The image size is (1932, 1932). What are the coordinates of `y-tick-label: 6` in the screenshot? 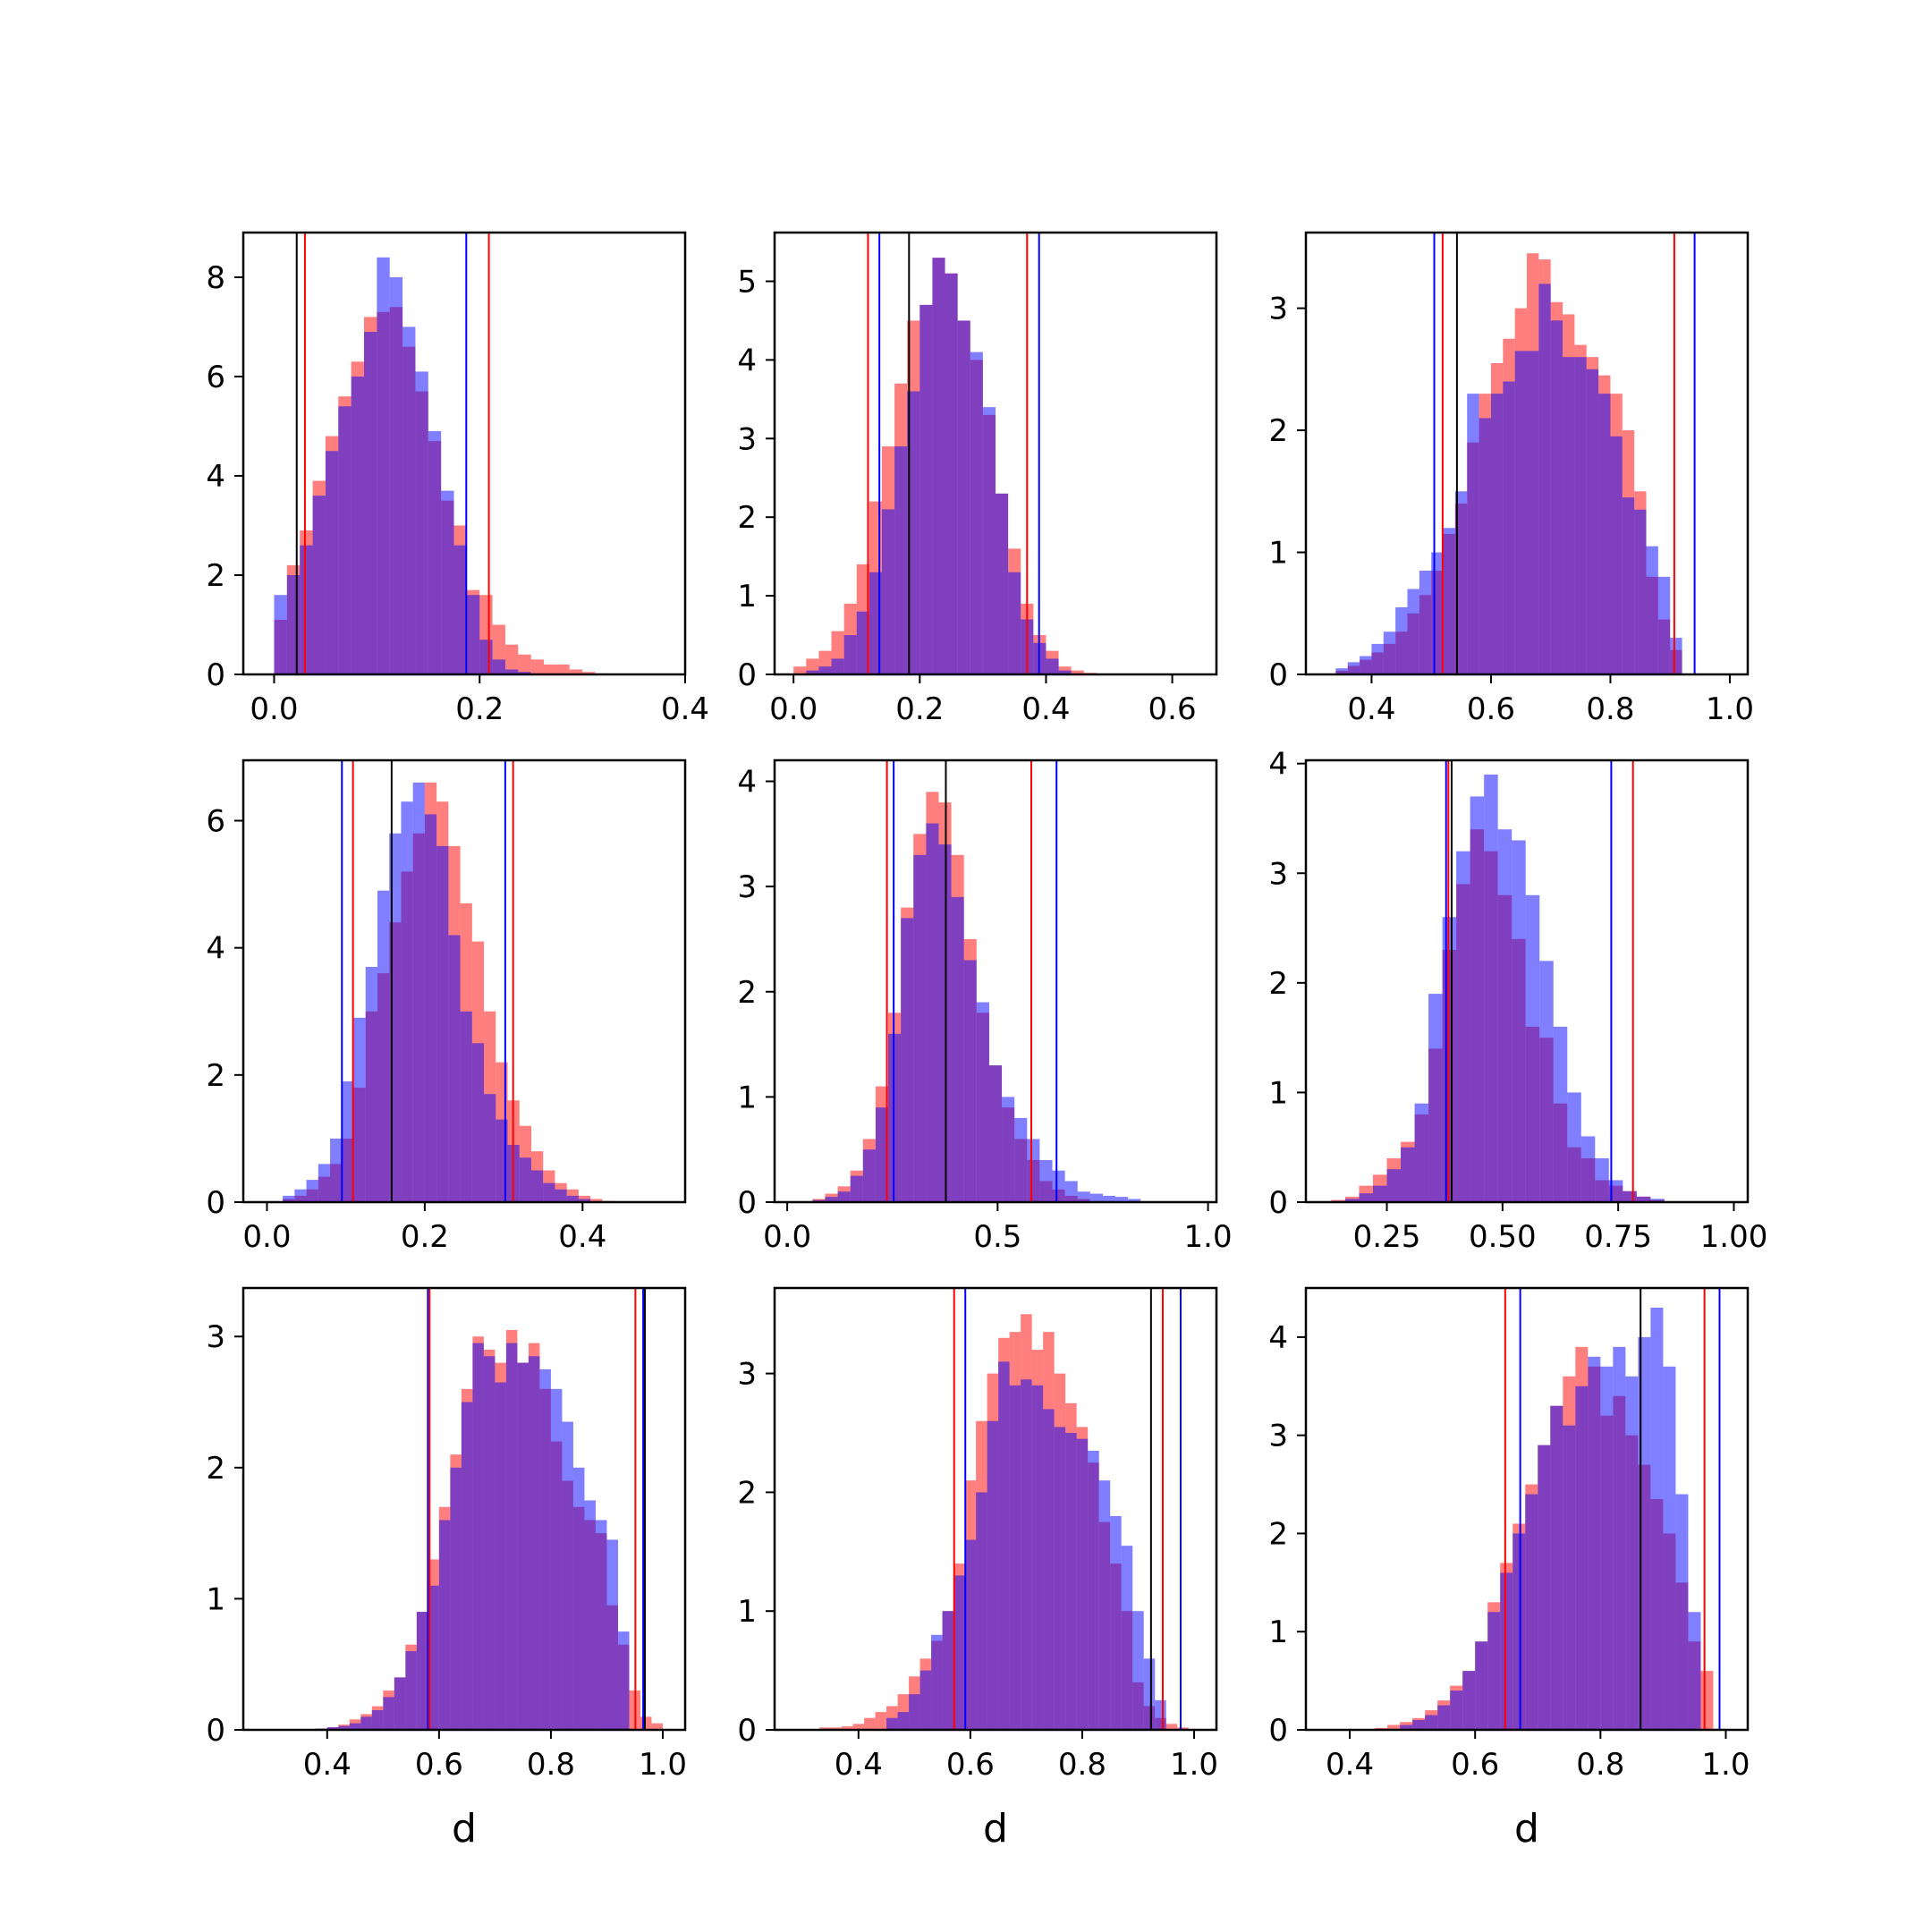 It's located at (215, 822).